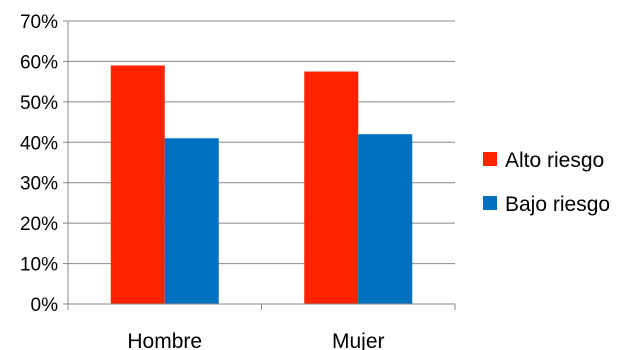 The image size is (624, 350). Describe the element at coordinates (39, 22) in the screenshot. I see `y-tick-label: 70%` at that location.